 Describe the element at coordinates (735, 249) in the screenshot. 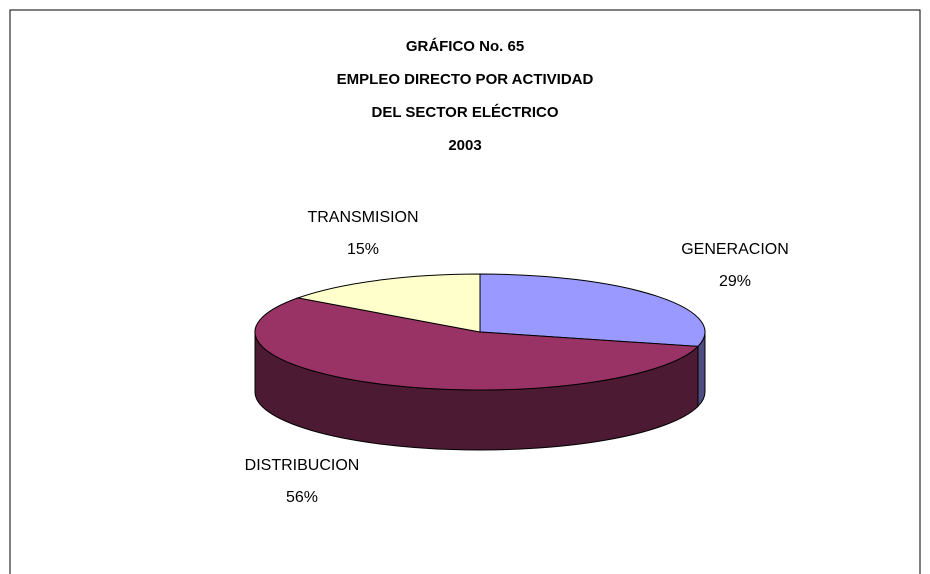

I see `slice-label: GENERACION` at that location.